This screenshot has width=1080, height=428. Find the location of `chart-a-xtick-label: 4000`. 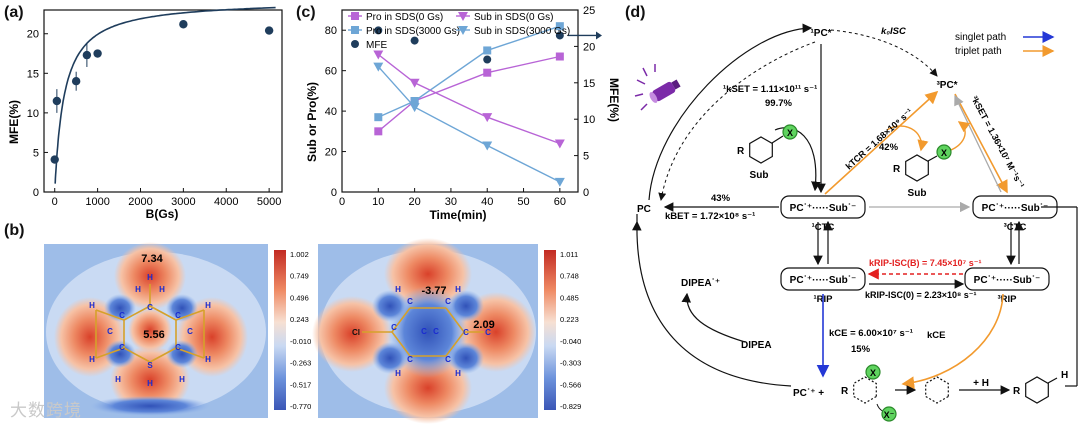

chart-a-xtick-label: 4000 is located at coordinates (226, 202).